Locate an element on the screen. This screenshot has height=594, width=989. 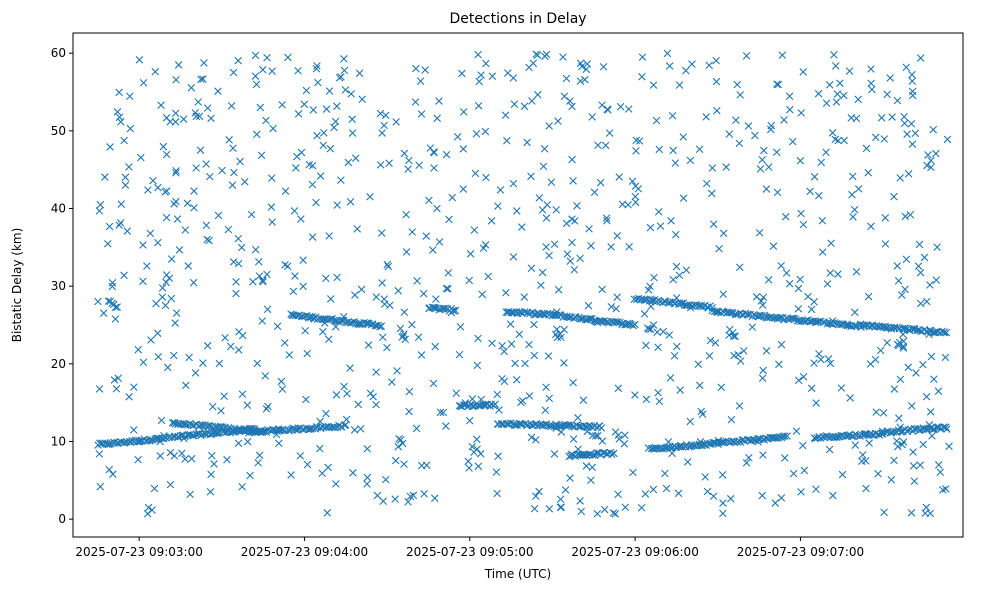
chart-title: Detections in Delay is located at coordinates (517, 19).